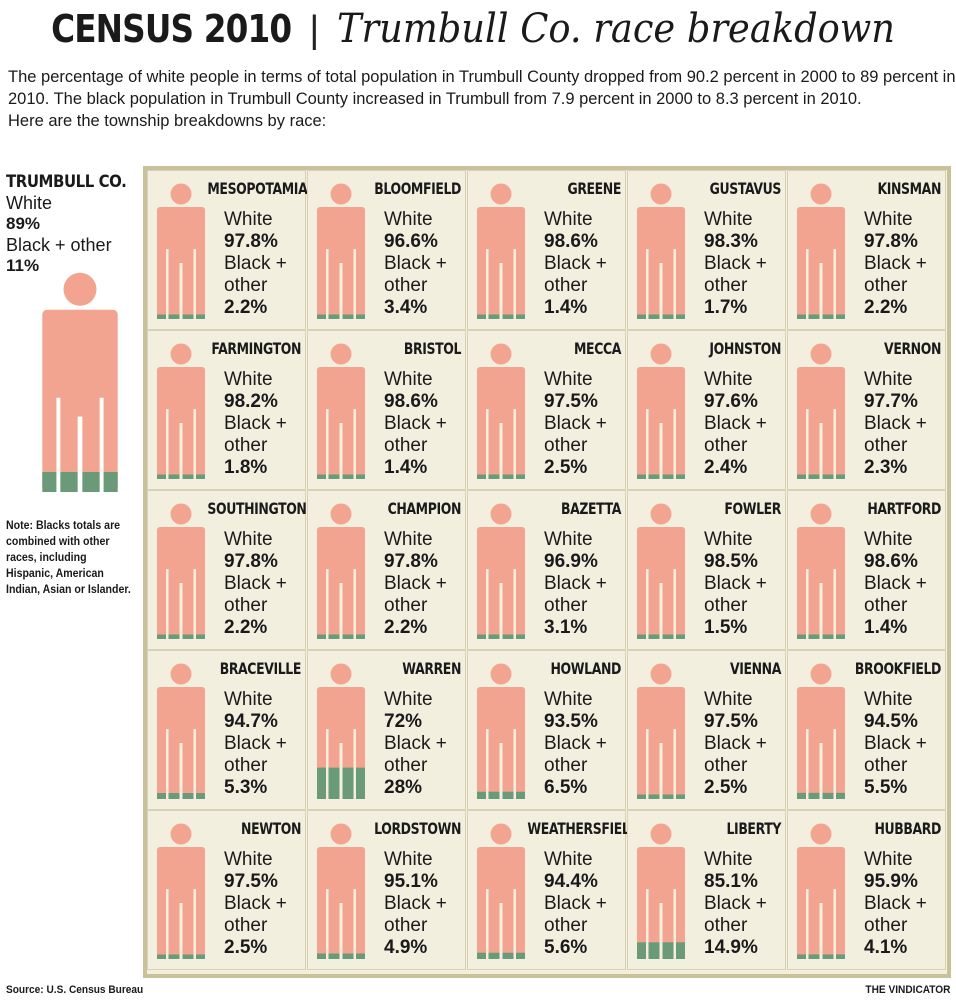  I want to click on township-stats: White 94.7% Black + other 5.3%, so click(264, 744).